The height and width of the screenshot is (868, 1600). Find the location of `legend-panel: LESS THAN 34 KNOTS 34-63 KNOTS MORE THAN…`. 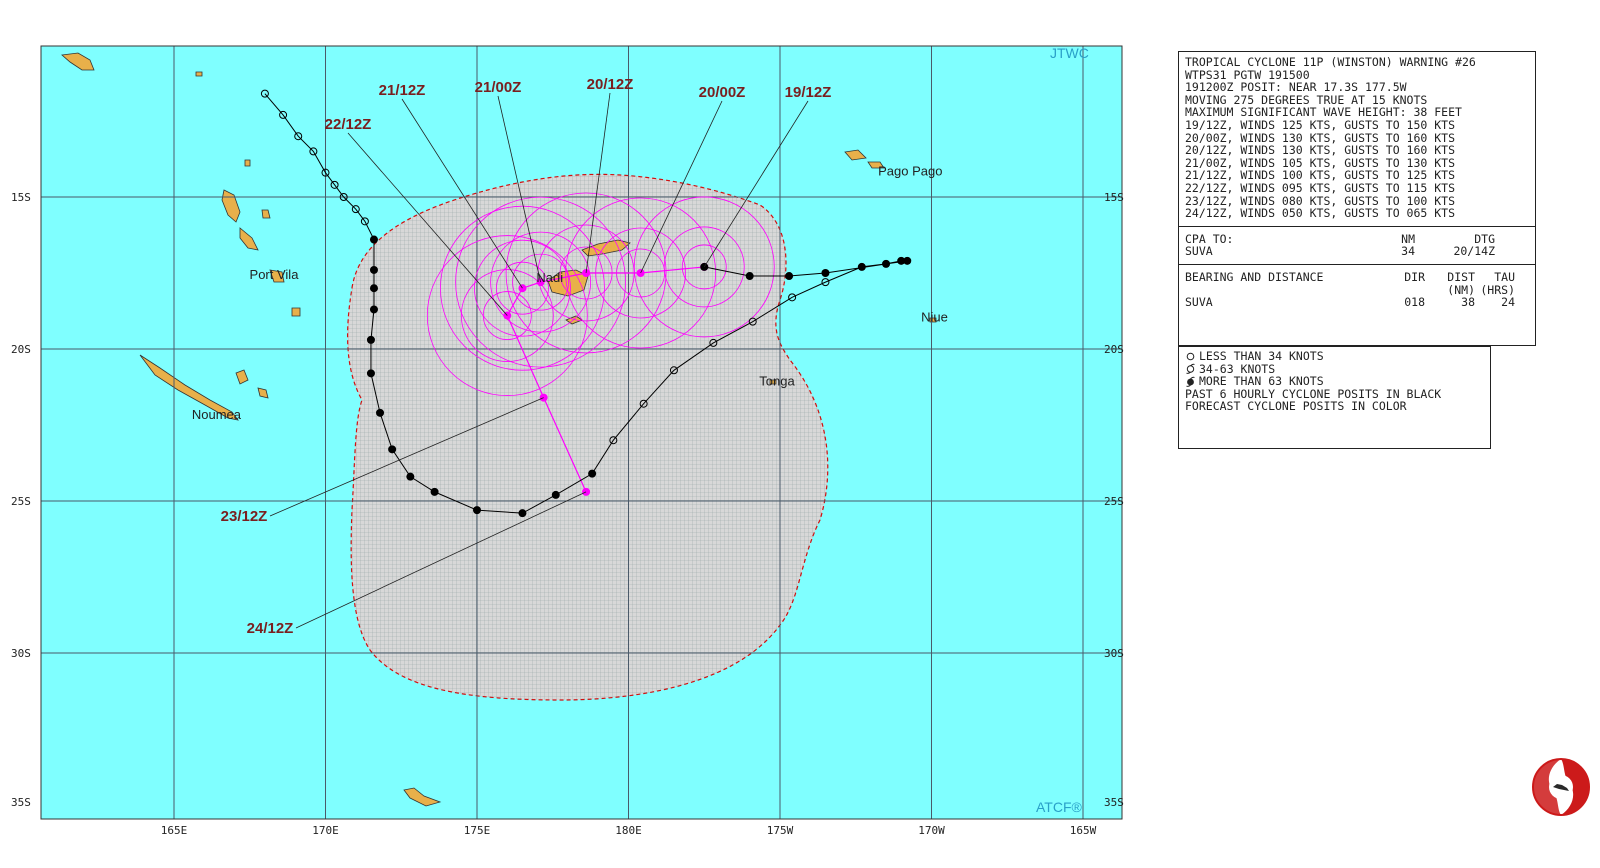

legend-panel: LESS THAN 34 KNOTS 34-63 KNOTS MORE THAN… is located at coordinates (1334, 397).